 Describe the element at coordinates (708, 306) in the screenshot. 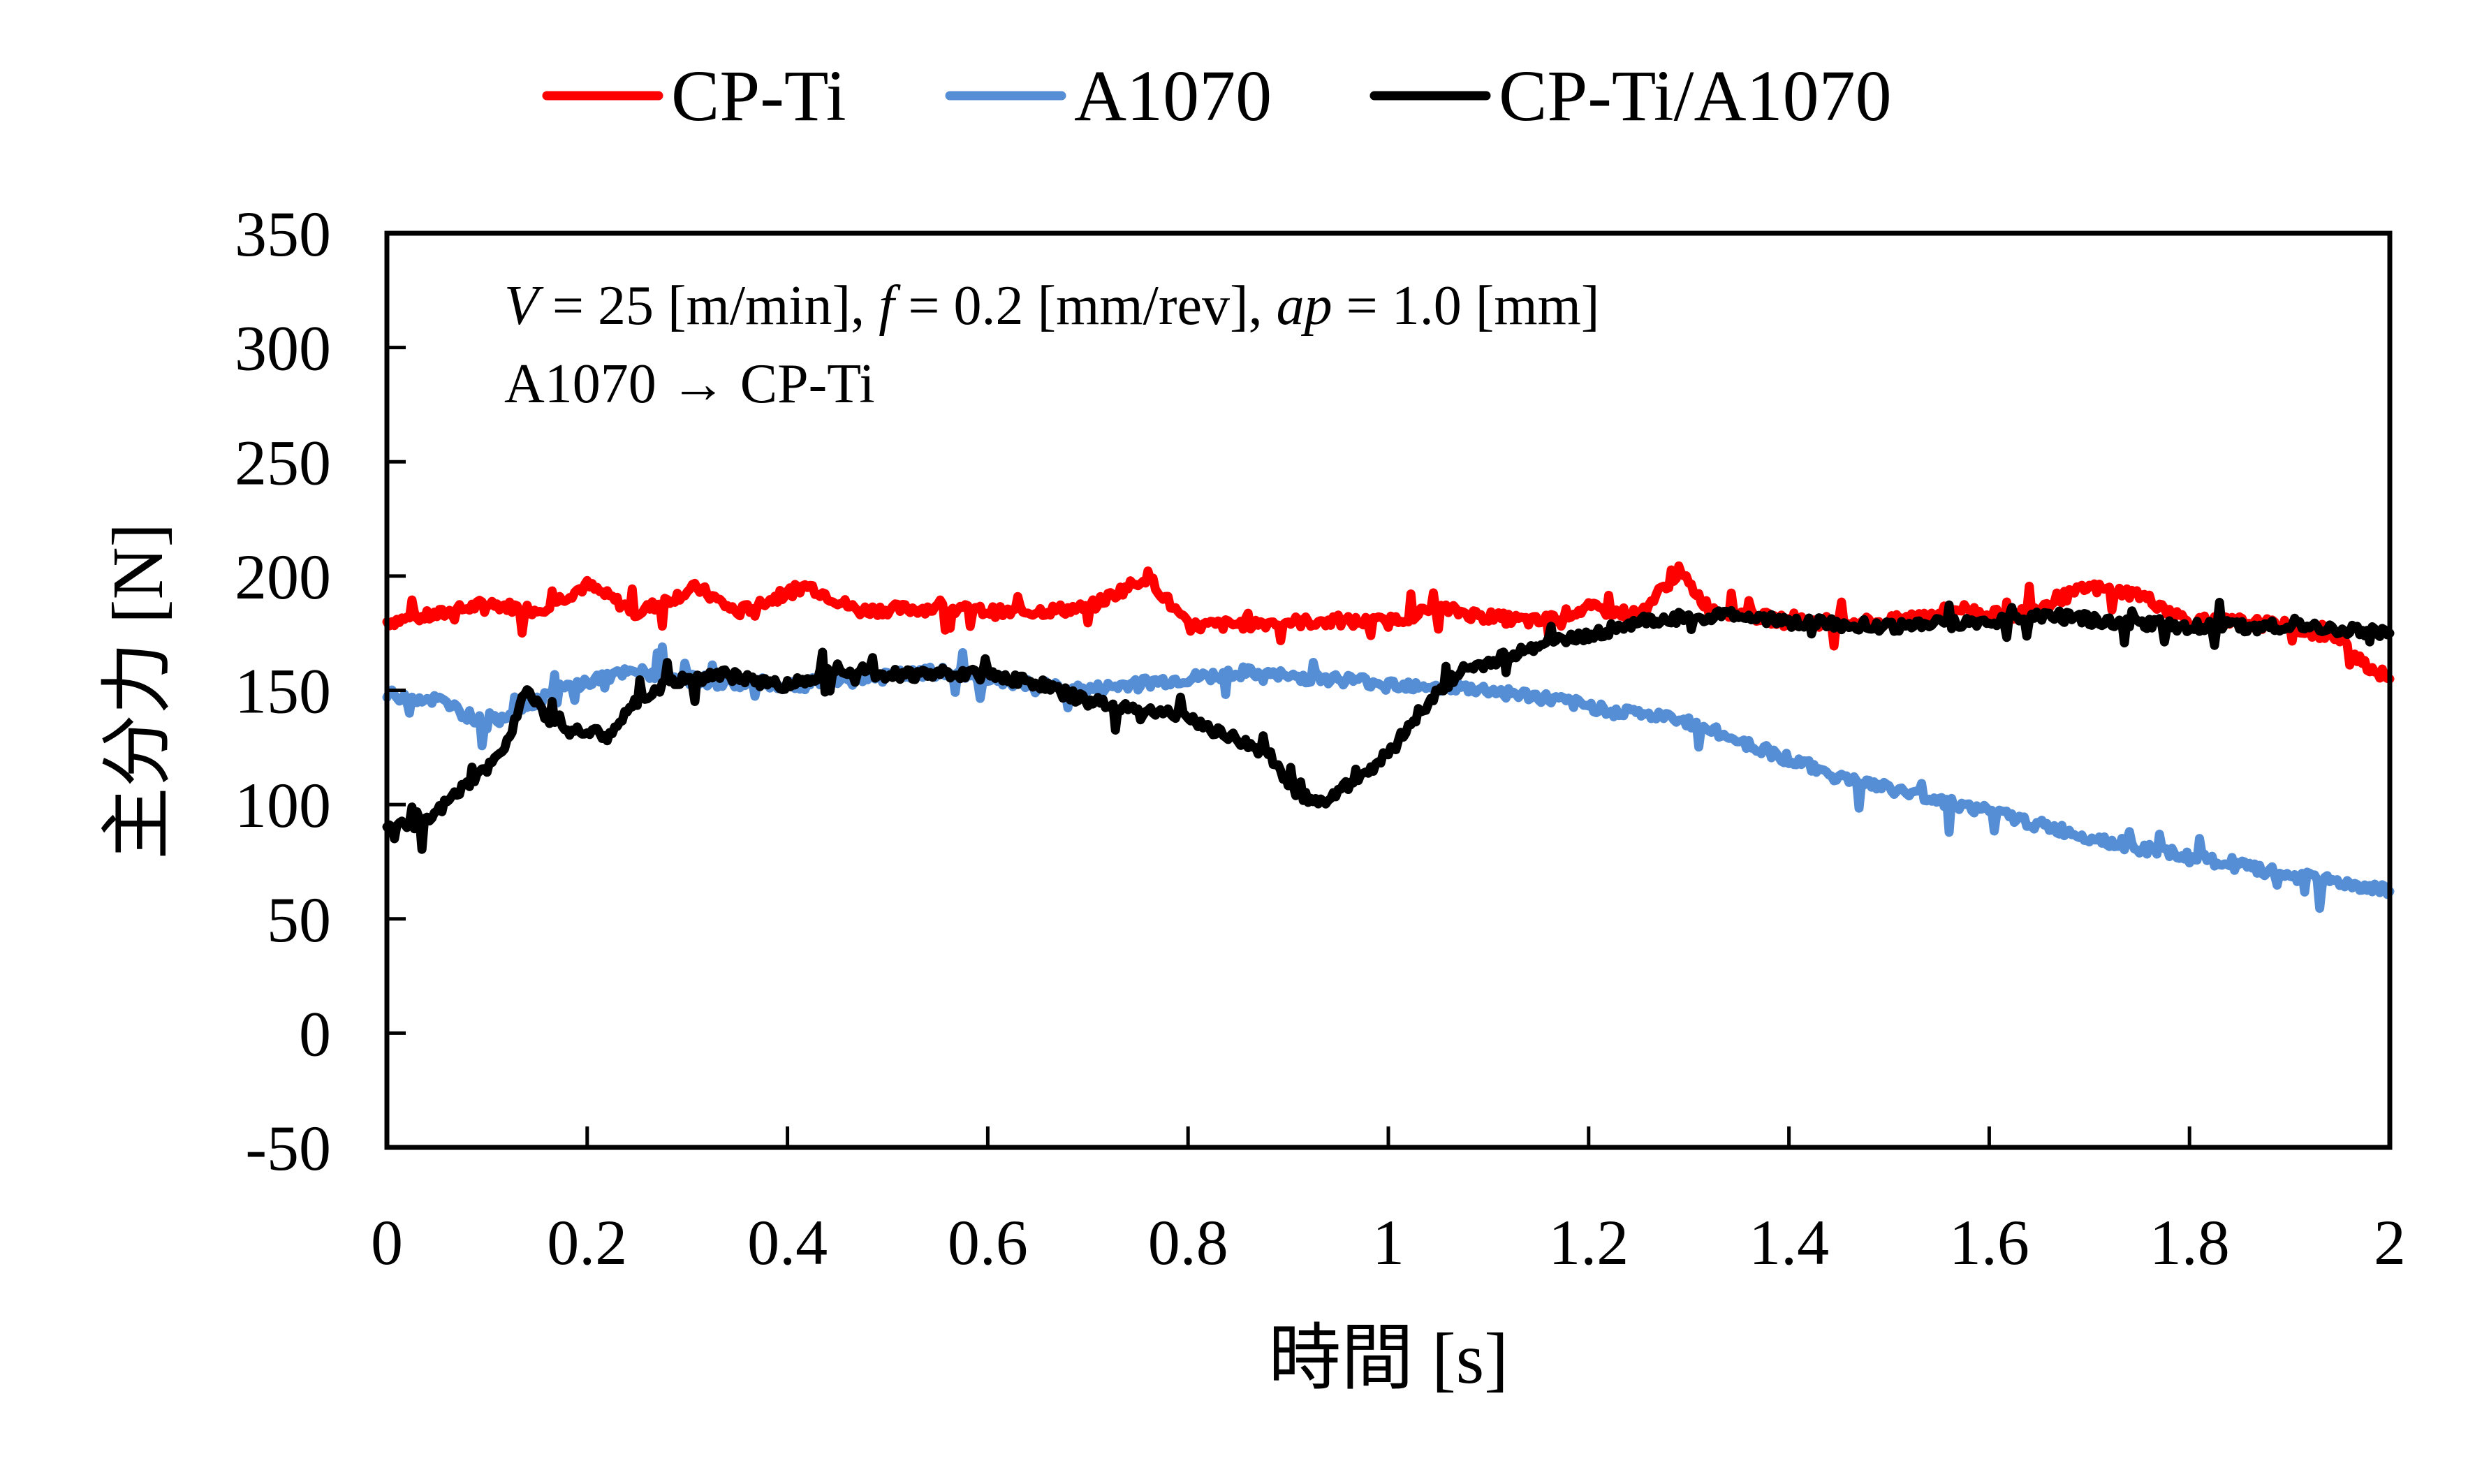

I see `annotation-v-value: = 25 [m/min],` at that location.